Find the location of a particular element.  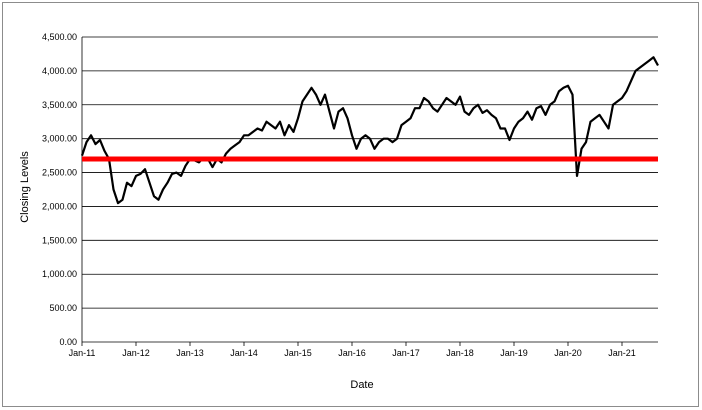

y-tick-label: 2,000.00 is located at coordinates (59, 206).